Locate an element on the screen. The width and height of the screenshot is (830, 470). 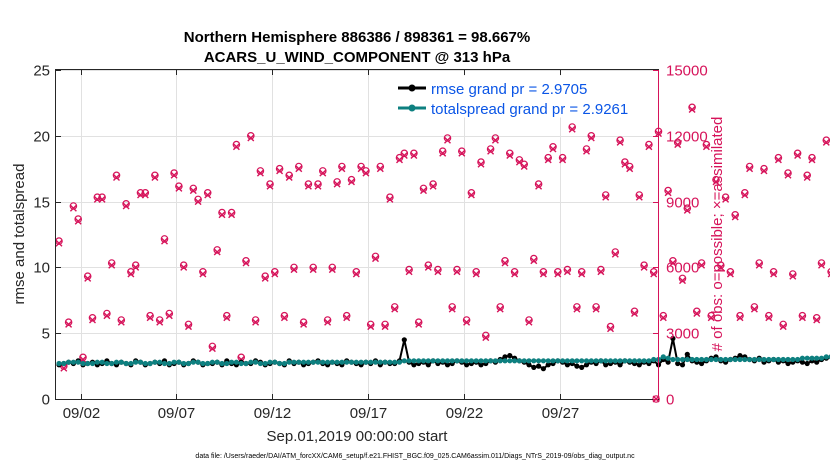
x-tick-label: 09/17 is located at coordinates (369, 413).